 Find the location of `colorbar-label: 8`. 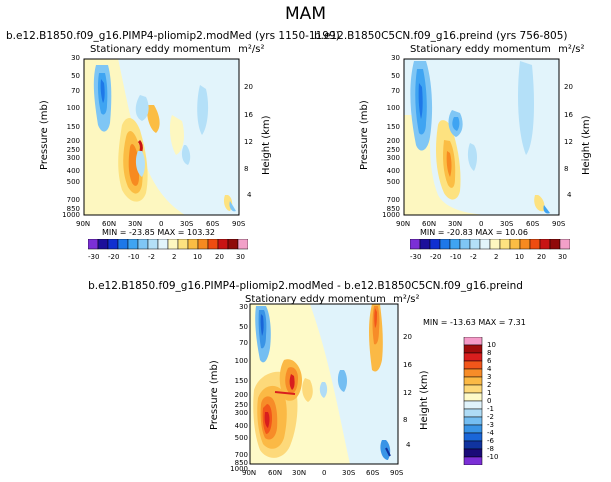

colorbar-label: 8 is located at coordinates (489, 353).